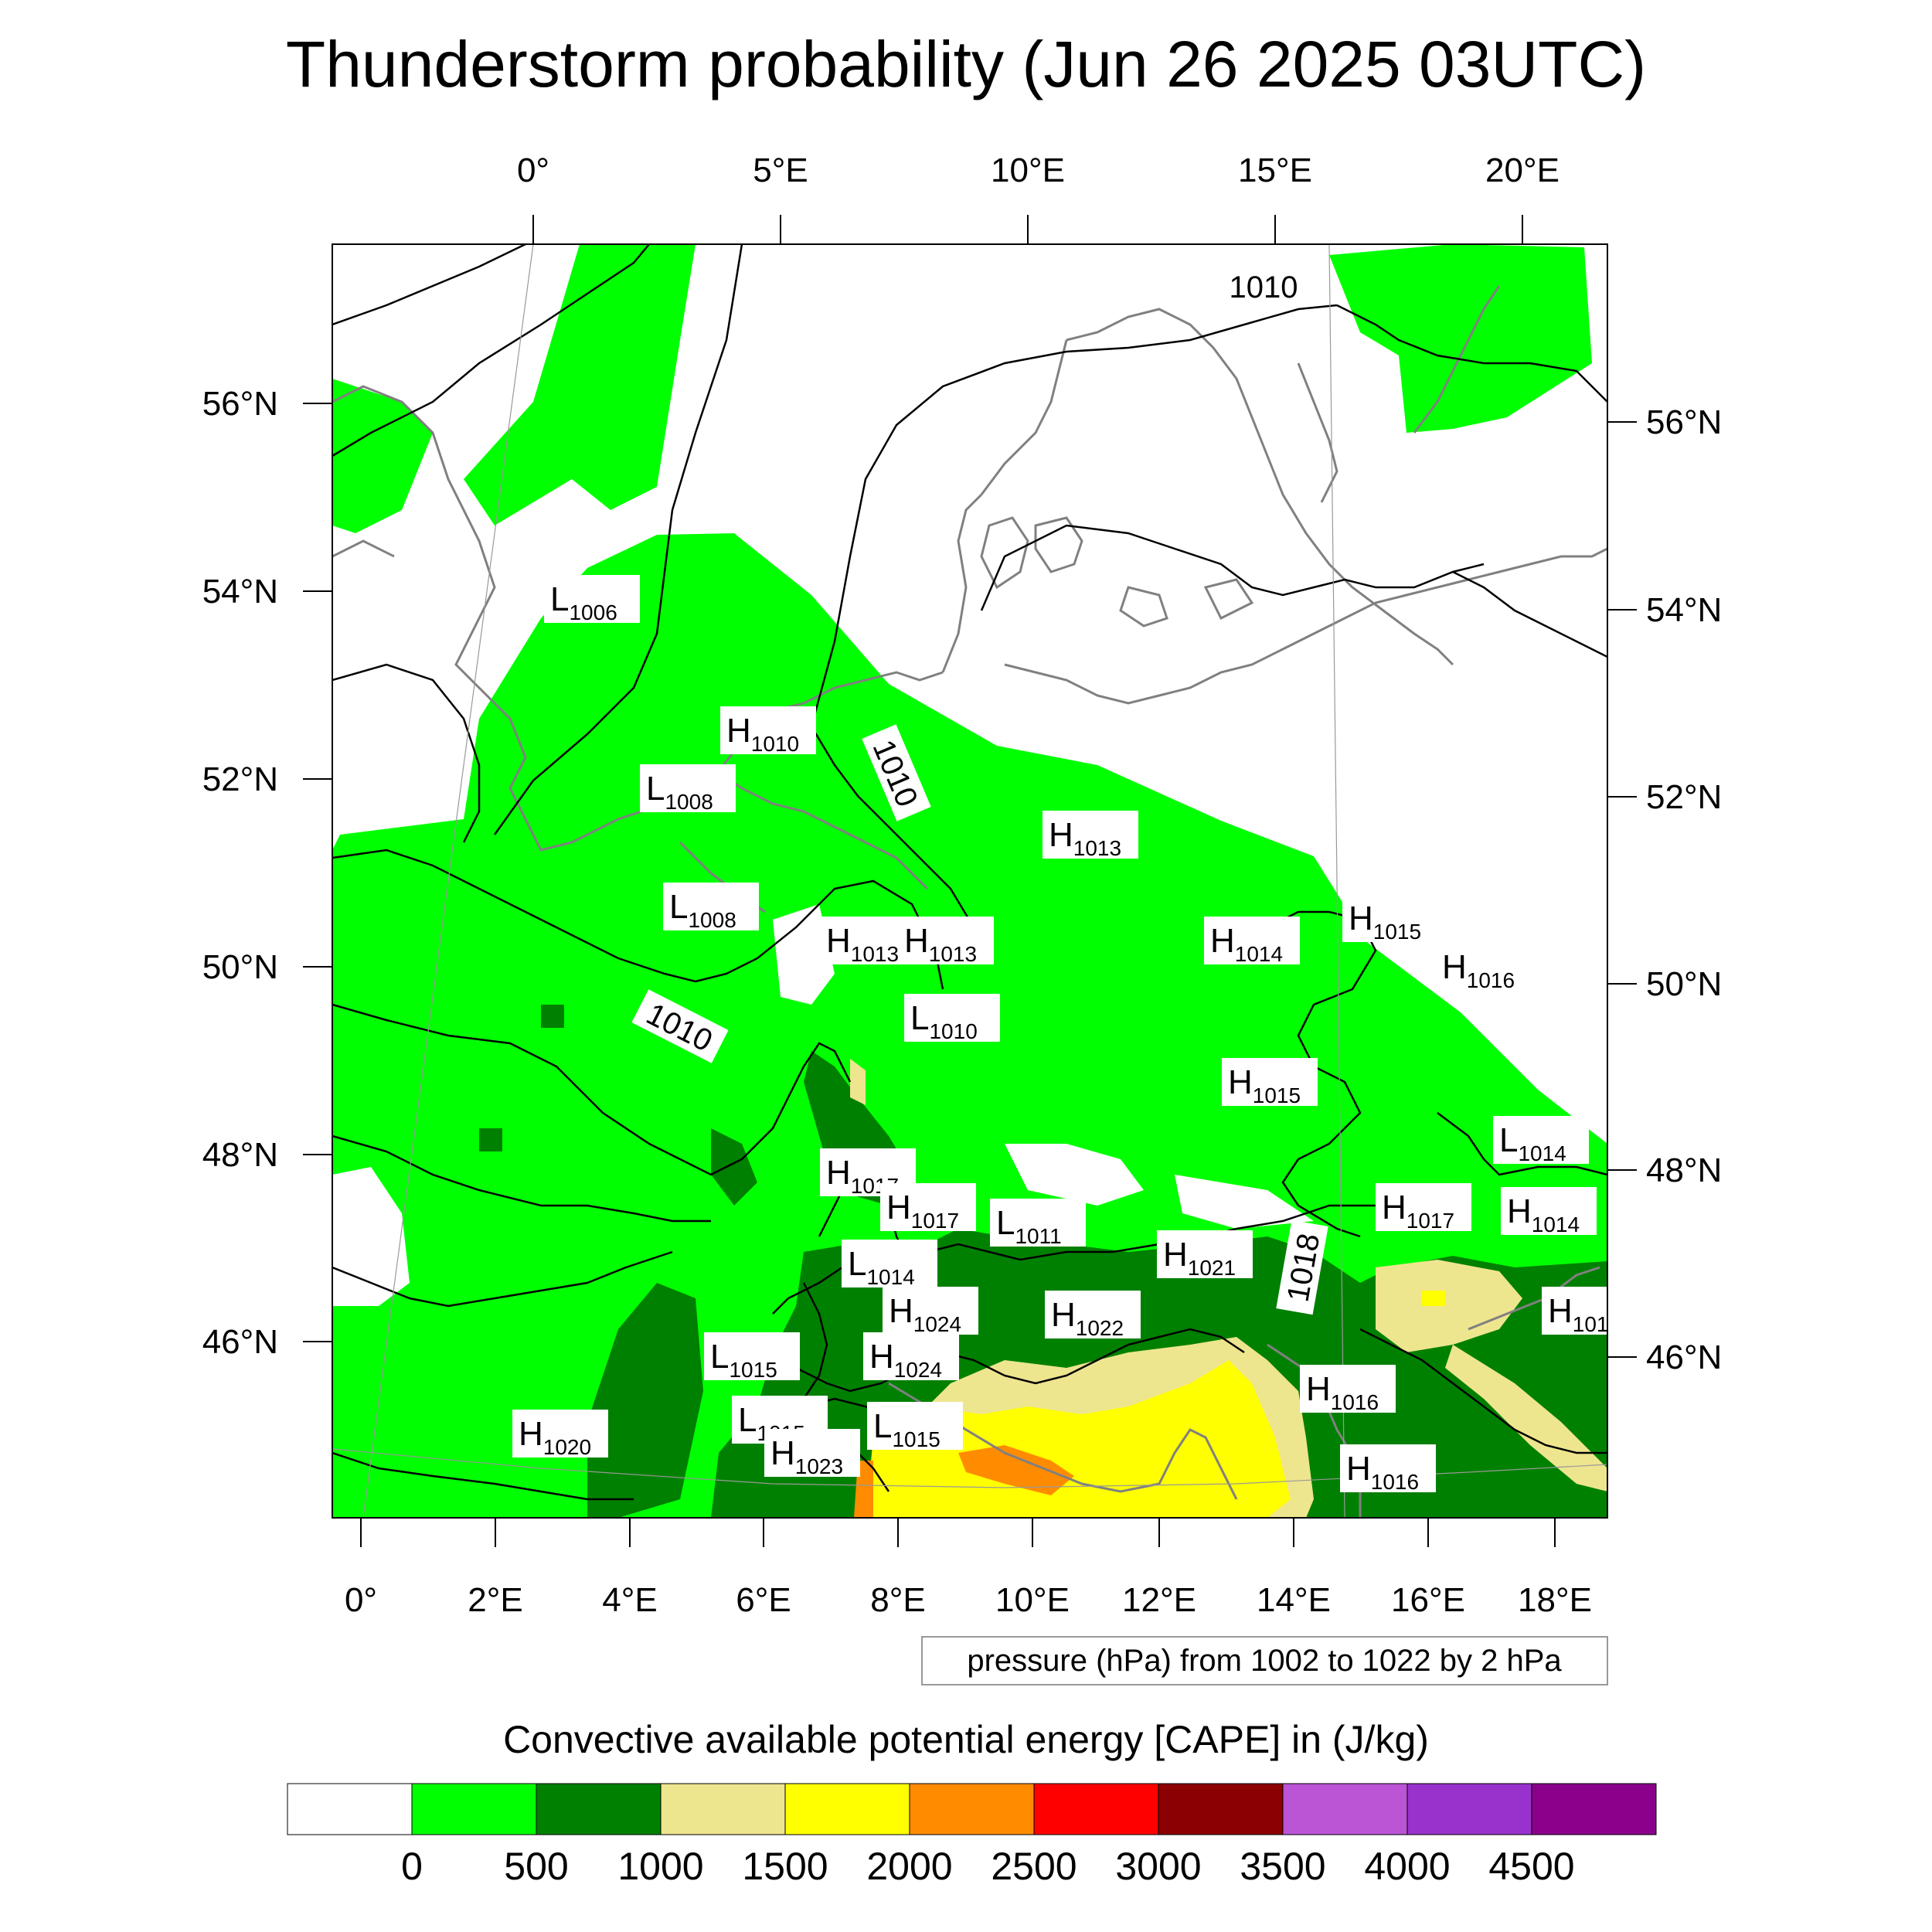 This screenshot has height=1932, width=1932. What do you see at coordinates (240, 779) in the screenshot?
I see `left-axis-label: 52°N` at bounding box center [240, 779].